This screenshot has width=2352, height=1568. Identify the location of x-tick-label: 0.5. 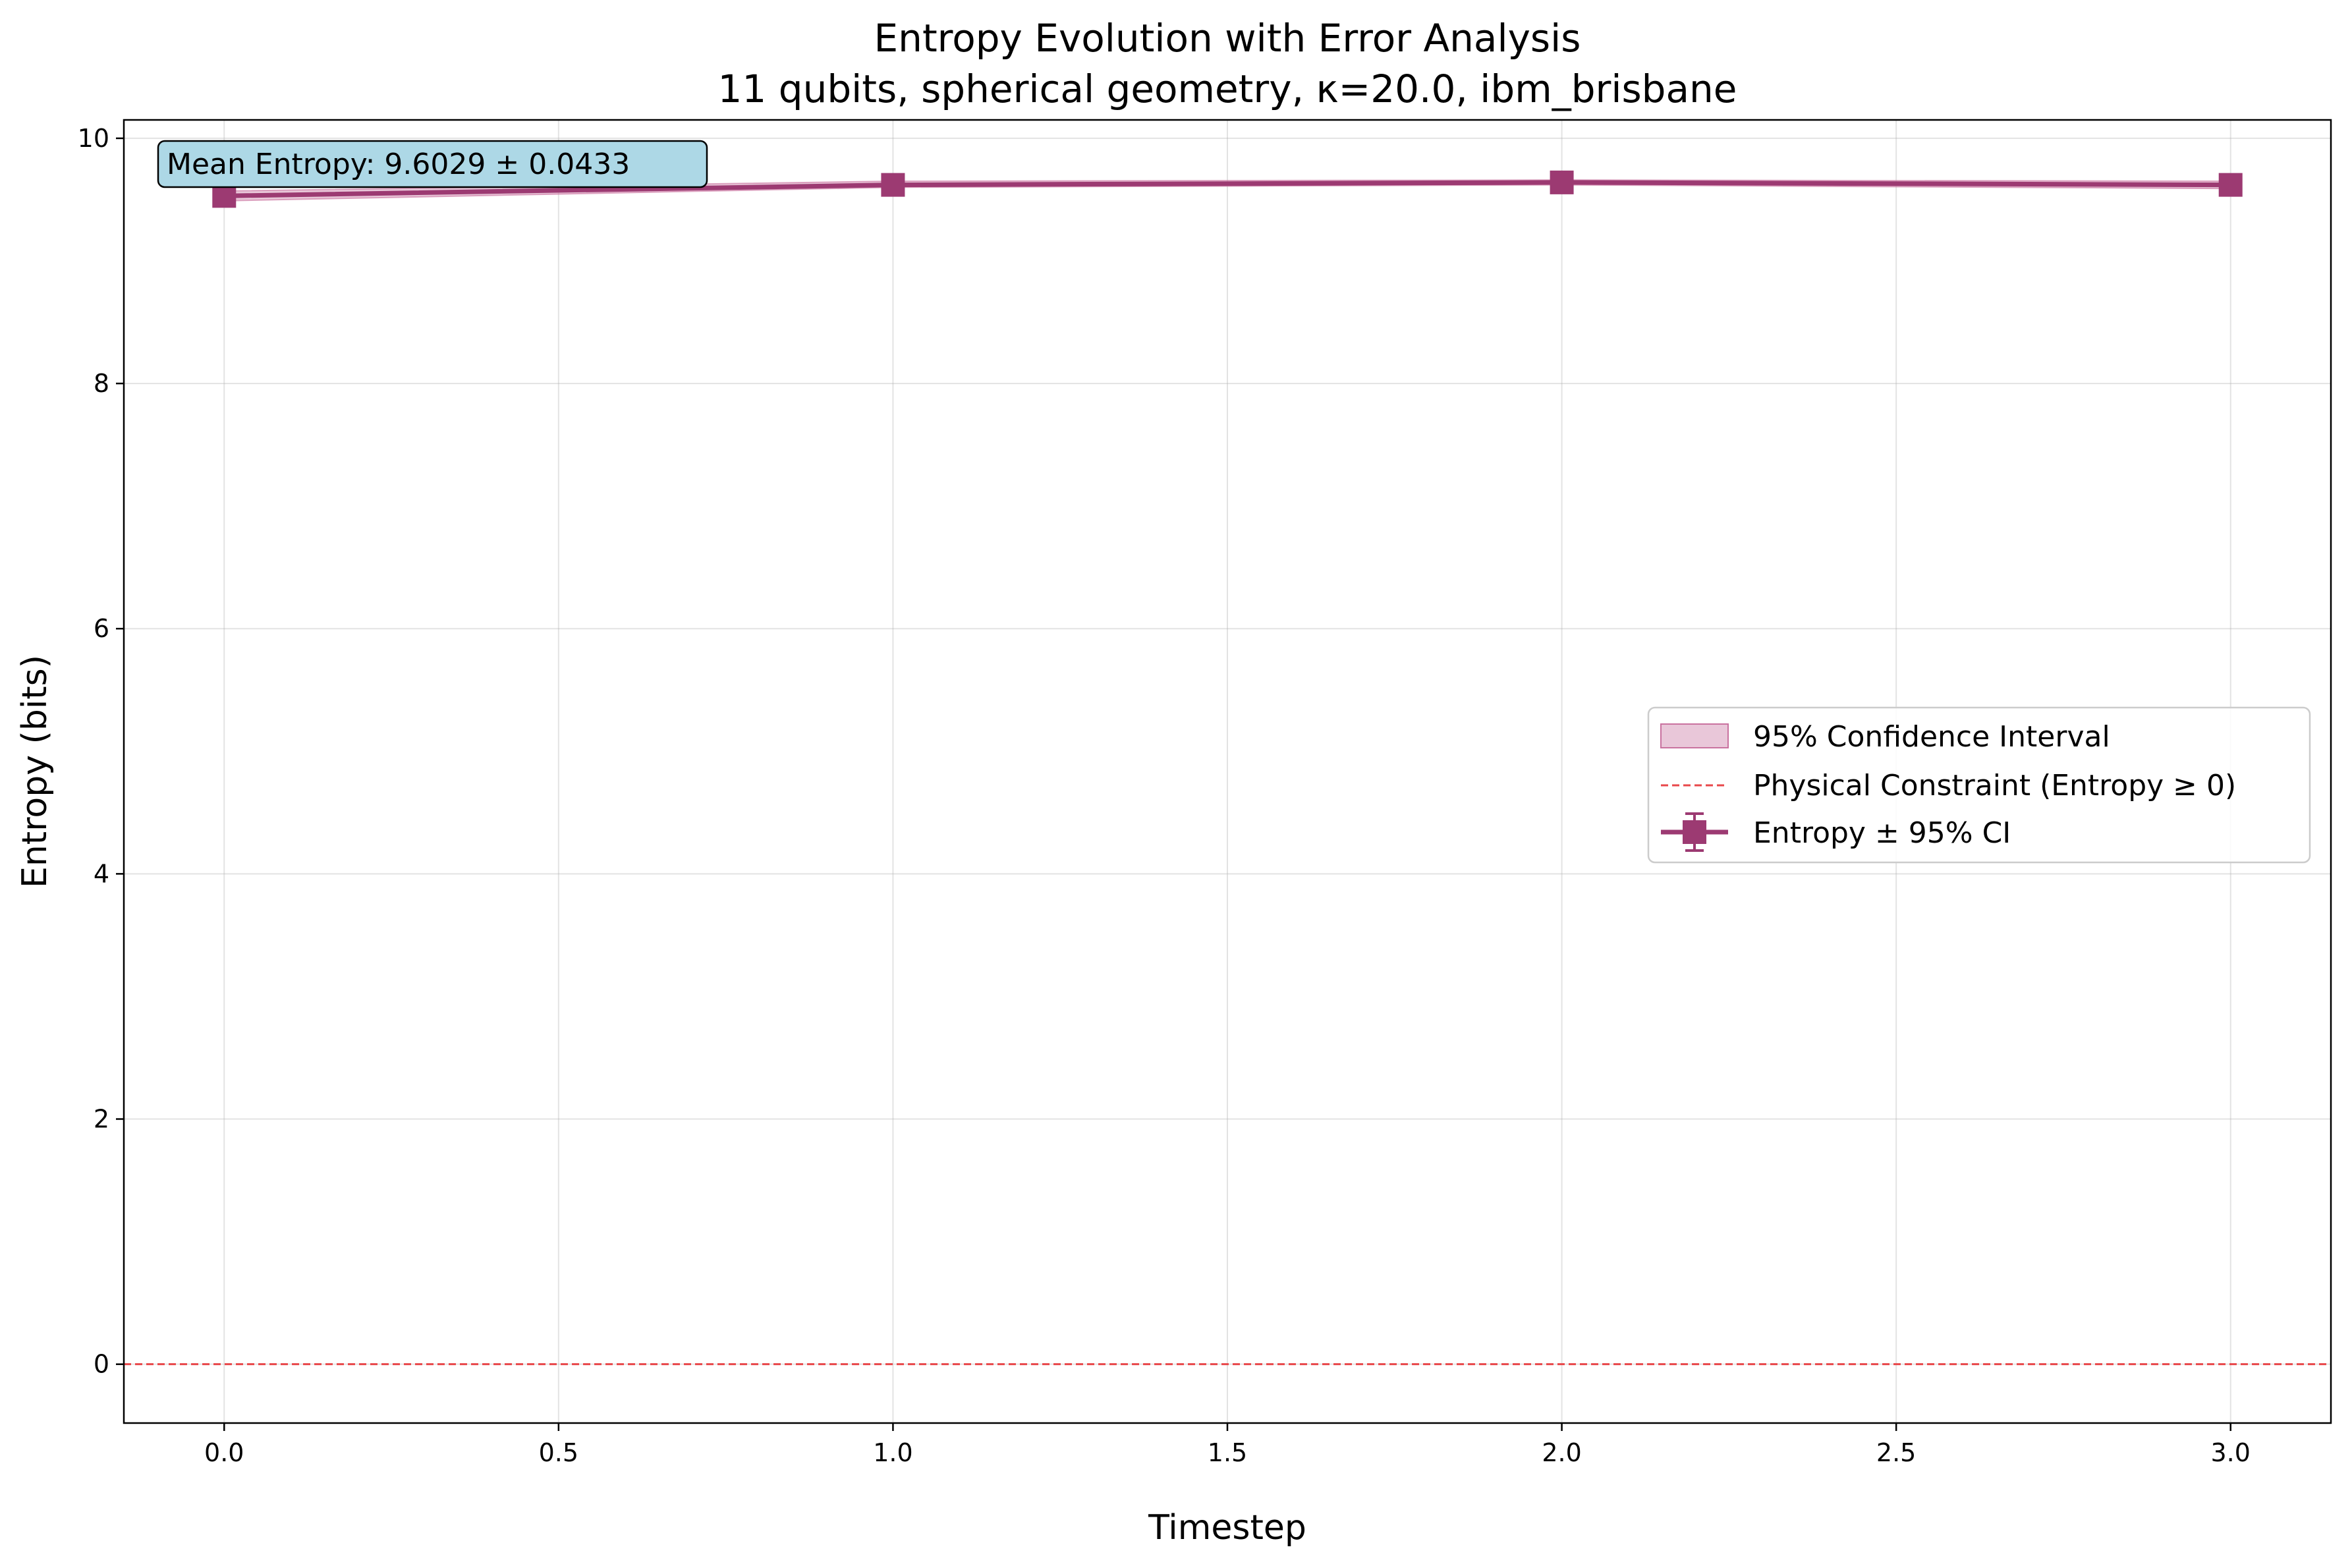
(558, 1452).